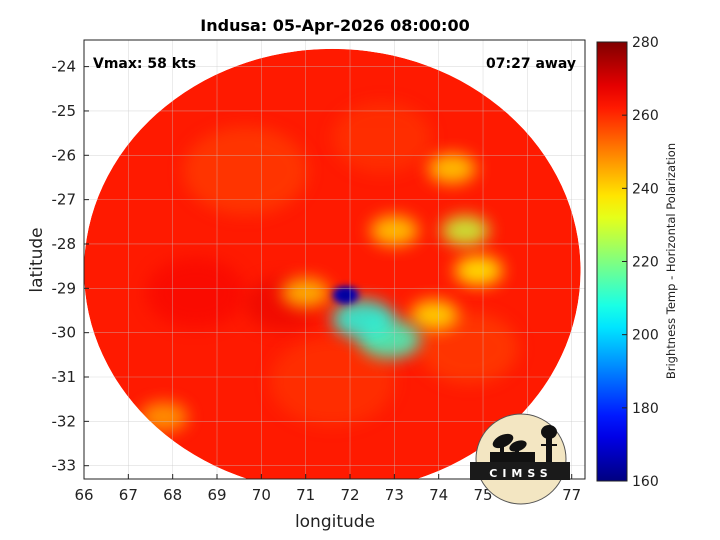 This screenshot has height=540, width=720. Describe the element at coordinates (334, 25) in the screenshot. I see `chart-title: Indusa: 05-Apr-2026 08:00:00` at that location.